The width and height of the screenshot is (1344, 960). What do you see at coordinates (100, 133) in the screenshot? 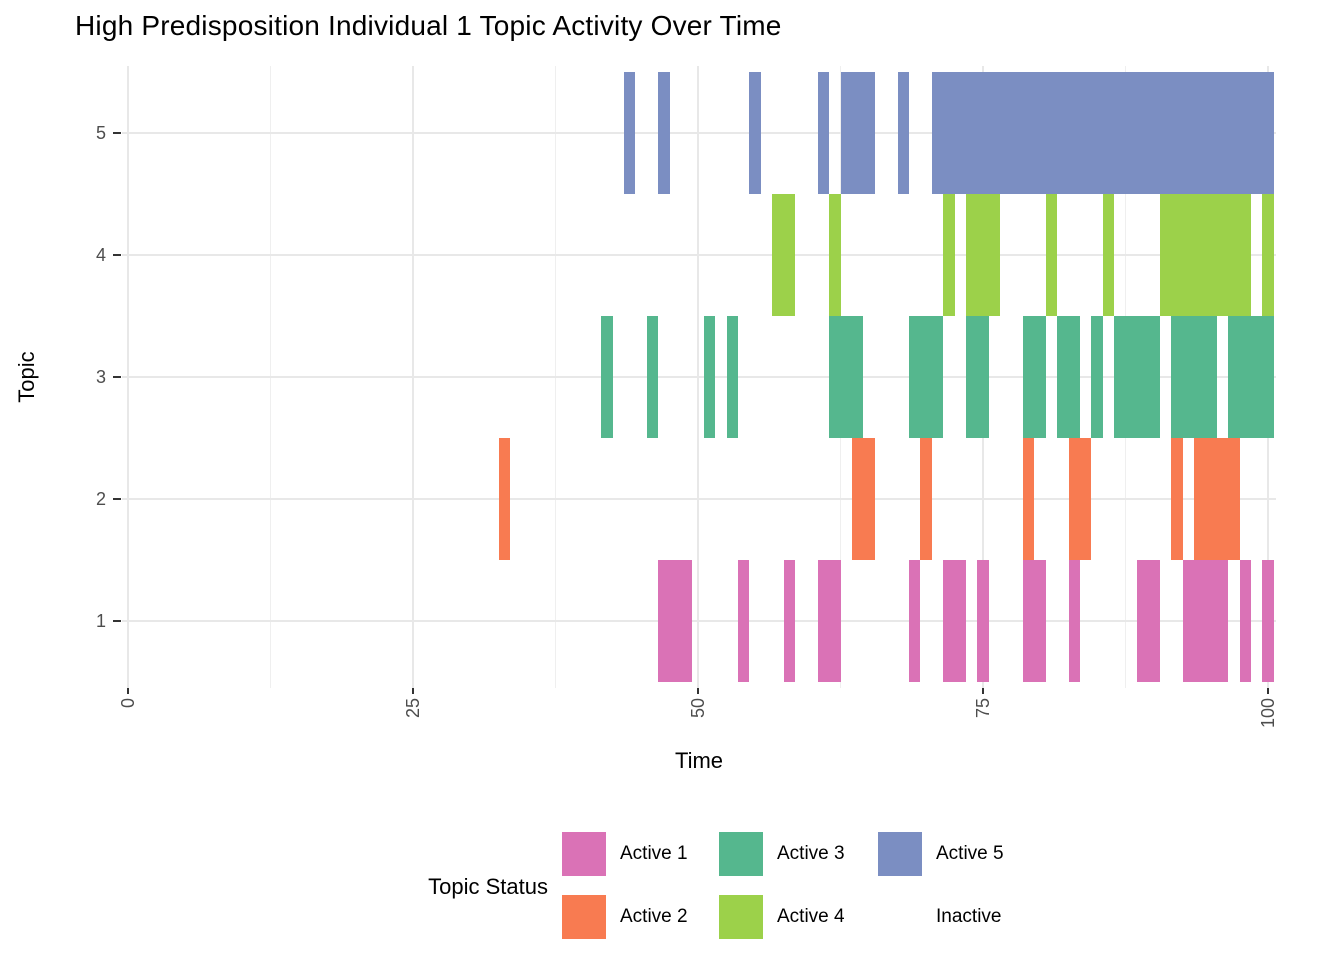
I see `y-tick-label: 5` at bounding box center [100, 133].